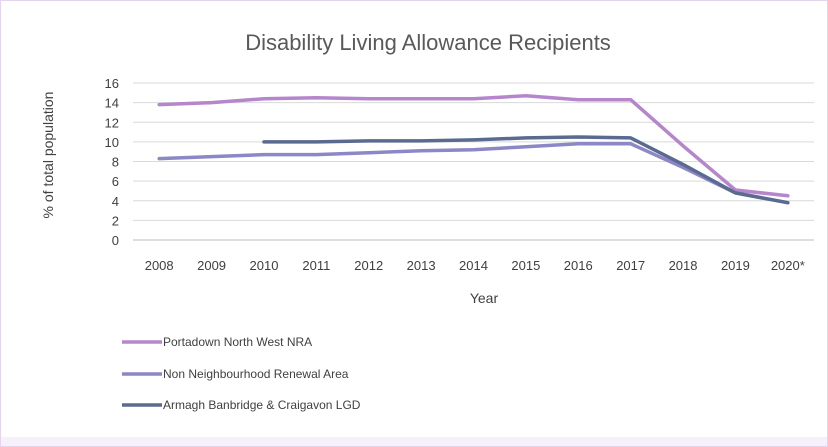  I want to click on y-tick-label: 6, so click(115, 181).